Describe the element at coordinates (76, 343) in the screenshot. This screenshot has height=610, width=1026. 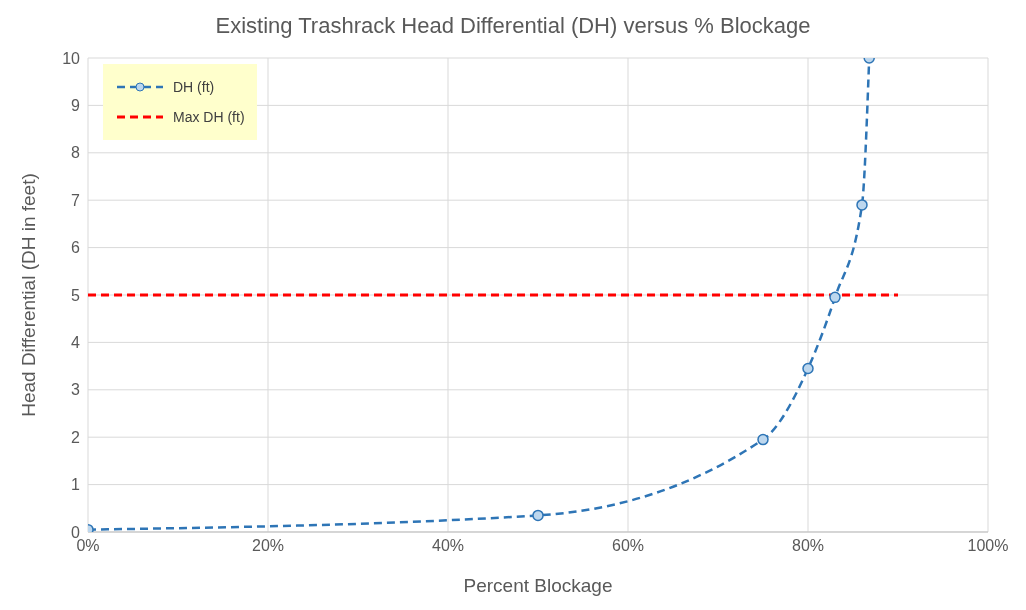
I see `y-tick-label: 4` at that location.